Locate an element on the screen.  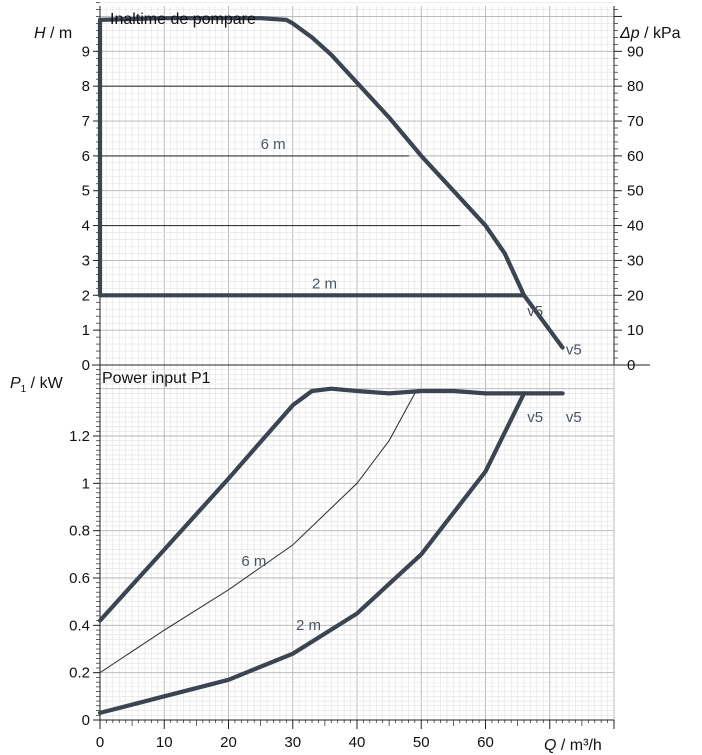
power-ytick-label: 0.4 is located at coordinates (79, 625).